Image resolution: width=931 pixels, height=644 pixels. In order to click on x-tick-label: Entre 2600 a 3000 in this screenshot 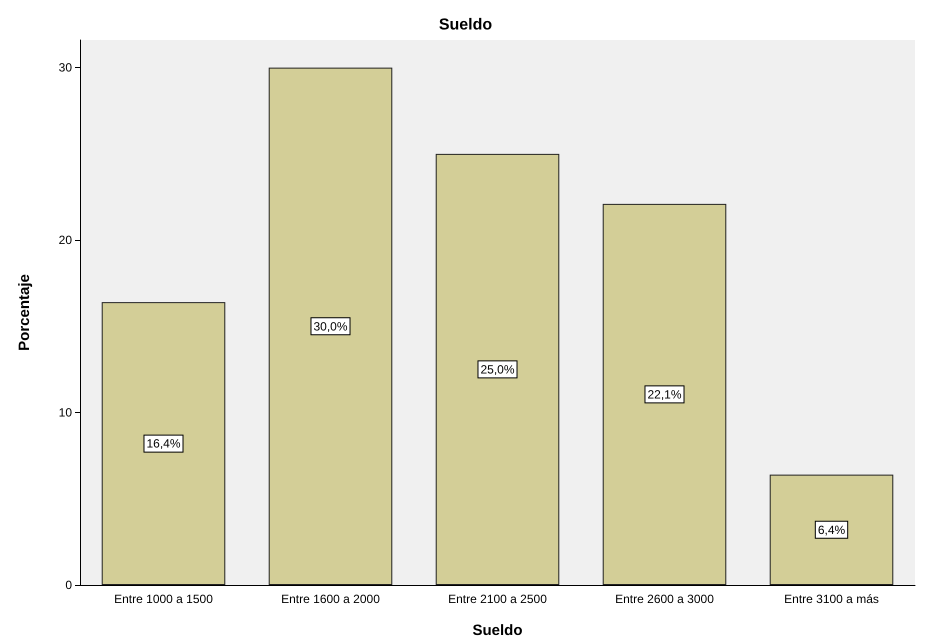, I will do `click(664, 599)`.